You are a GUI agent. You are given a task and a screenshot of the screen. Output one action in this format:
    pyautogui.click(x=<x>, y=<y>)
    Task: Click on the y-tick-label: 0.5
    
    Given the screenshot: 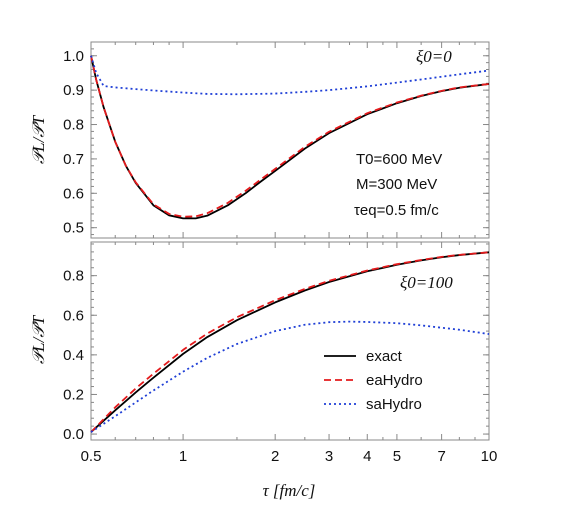 What is the action you would take?
    pyautogui.click(x=73, y=228)
    